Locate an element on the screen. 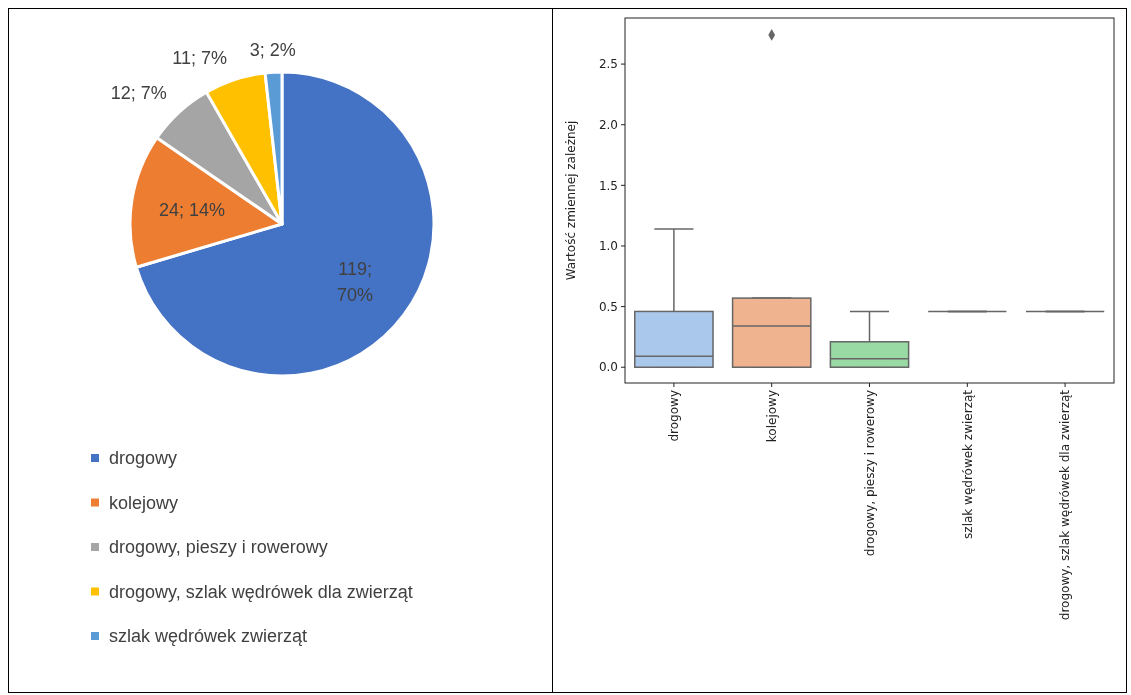 The width and height of the screenshot is (1131, 695). x-tick-label: kolejowy is located at coordinates (771, 416).